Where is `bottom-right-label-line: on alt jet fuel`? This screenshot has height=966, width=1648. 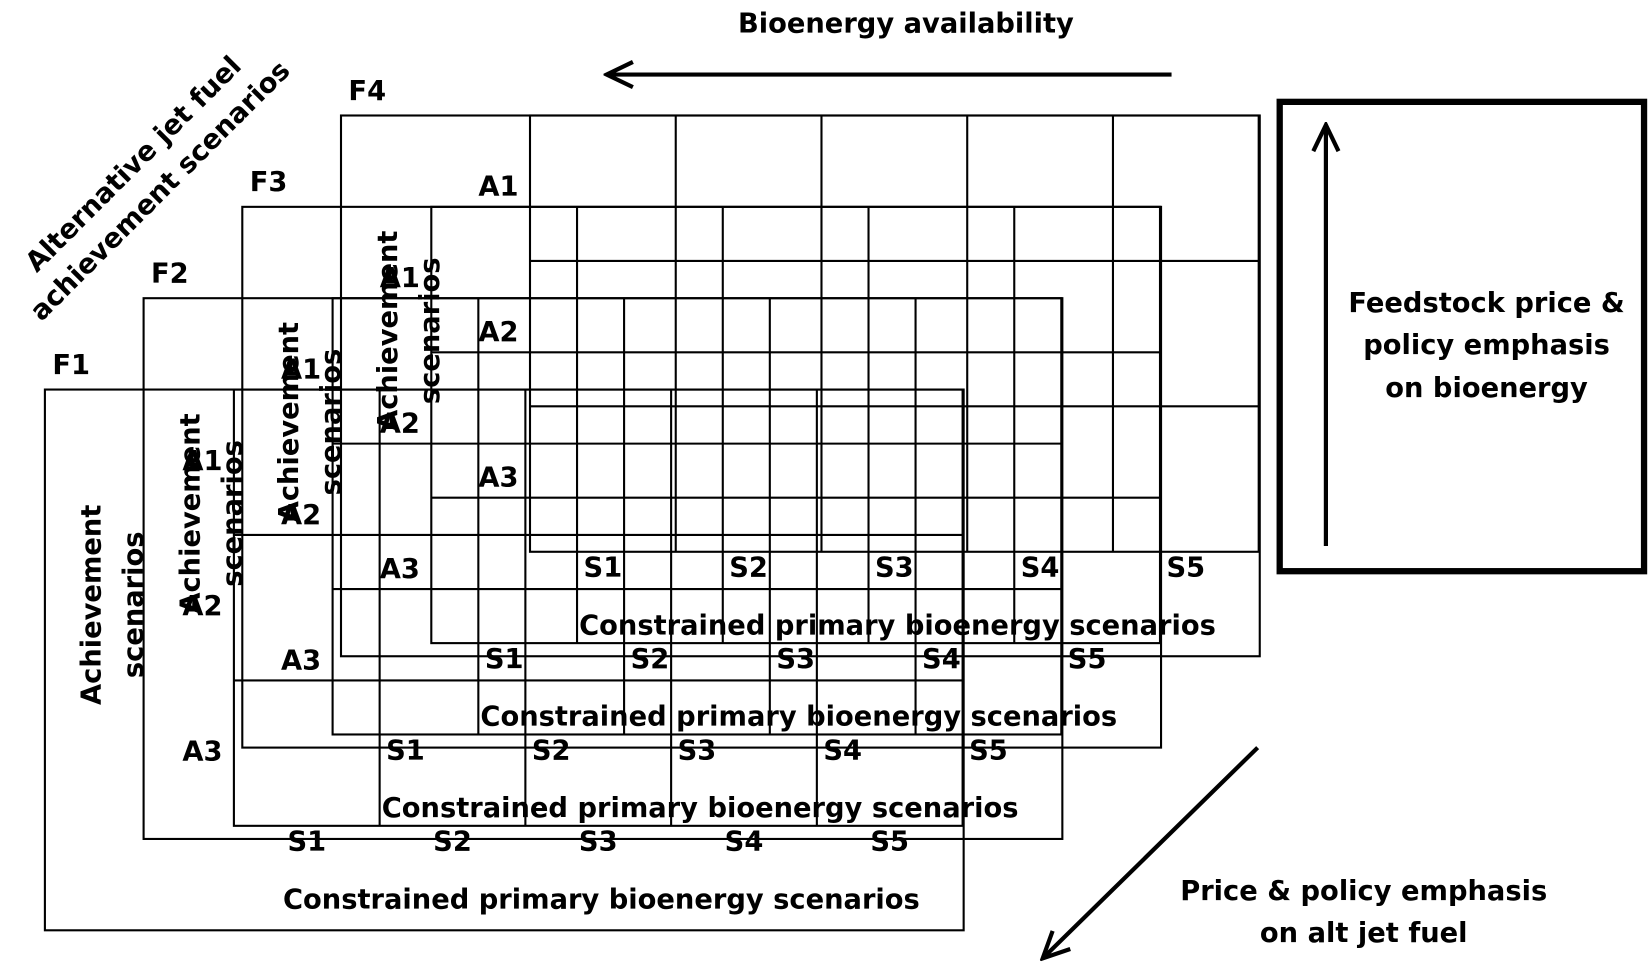
bottom-right-label-line: on alt jet fuel is located at coordinates (1364, 933).